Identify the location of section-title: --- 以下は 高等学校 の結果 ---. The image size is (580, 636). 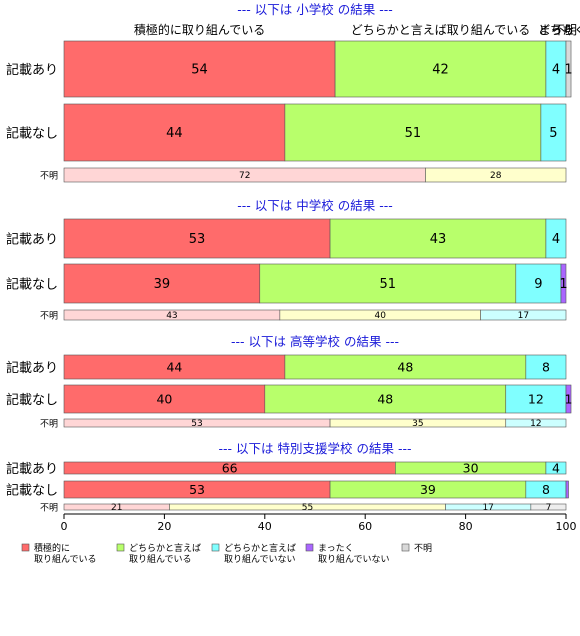
(315, 341).